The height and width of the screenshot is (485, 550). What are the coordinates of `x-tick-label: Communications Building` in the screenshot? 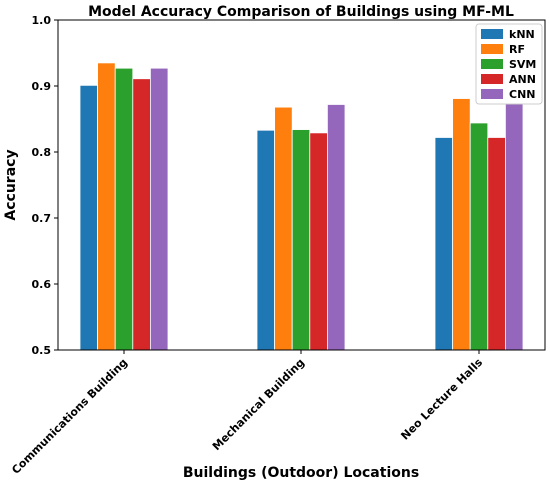 It's located at (69, 416).